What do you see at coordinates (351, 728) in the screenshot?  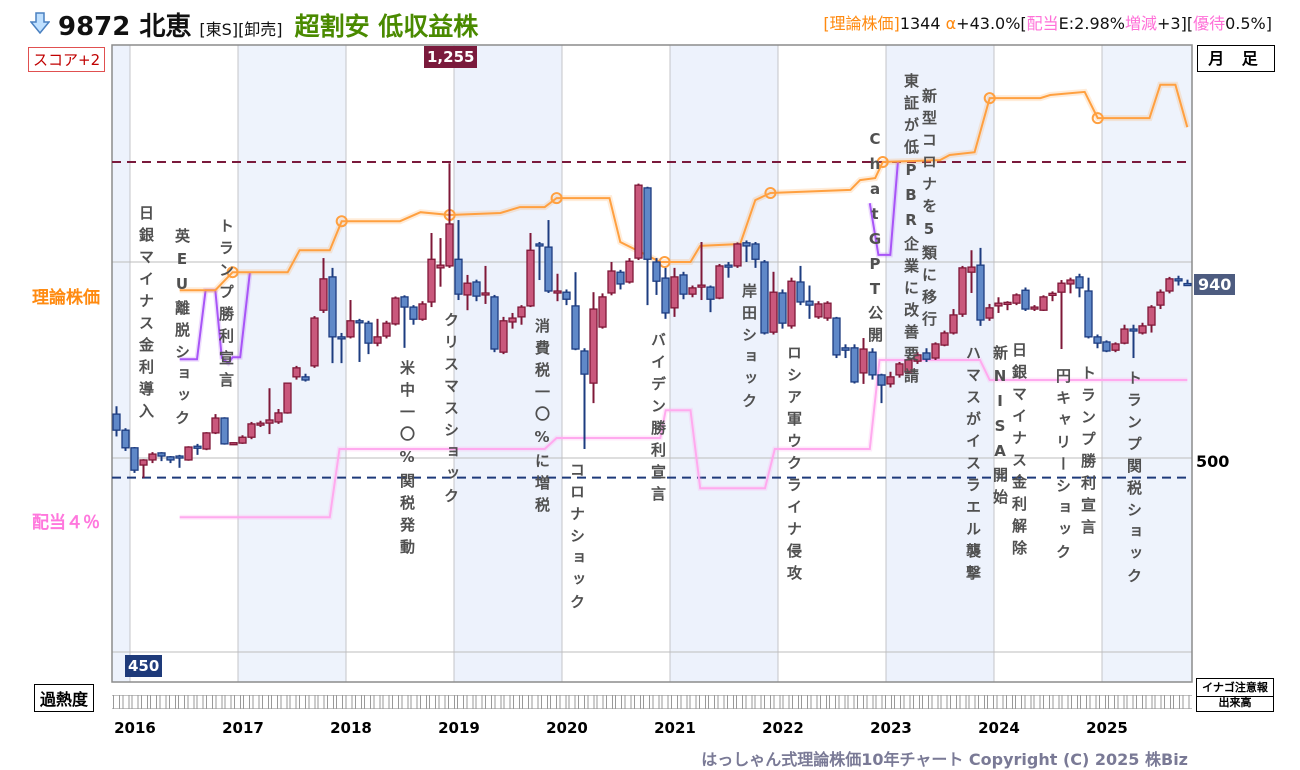 I see `x-tick-label: 2018` at bounding box center [351, 728].